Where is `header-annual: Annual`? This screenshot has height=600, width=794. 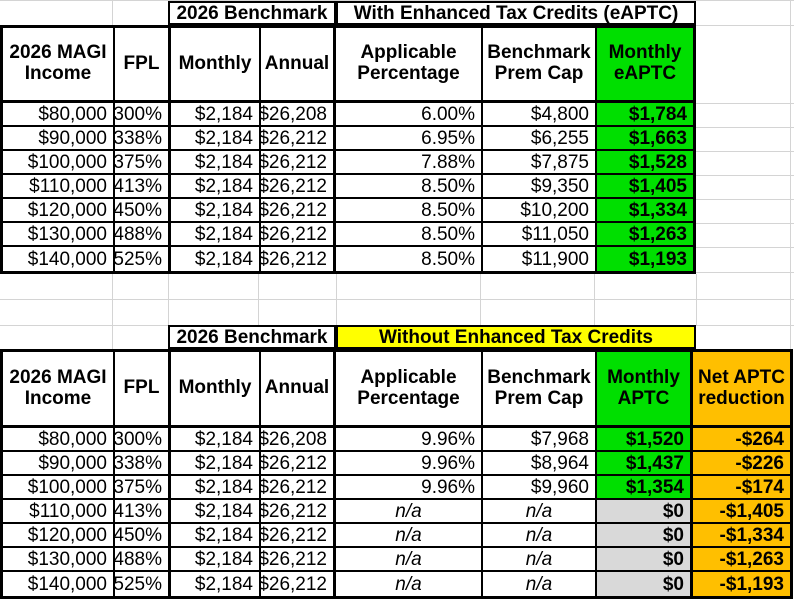 header-annual: Annual is located at coordinates (298, 390).